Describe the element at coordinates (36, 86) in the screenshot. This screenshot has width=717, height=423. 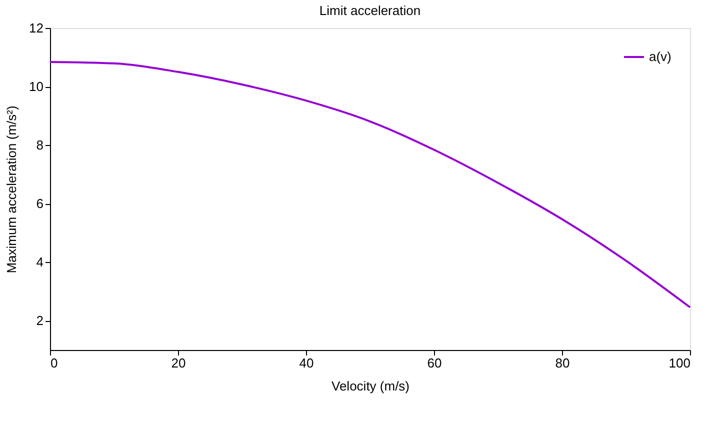
I see `y-tick-label: 10` at that location.